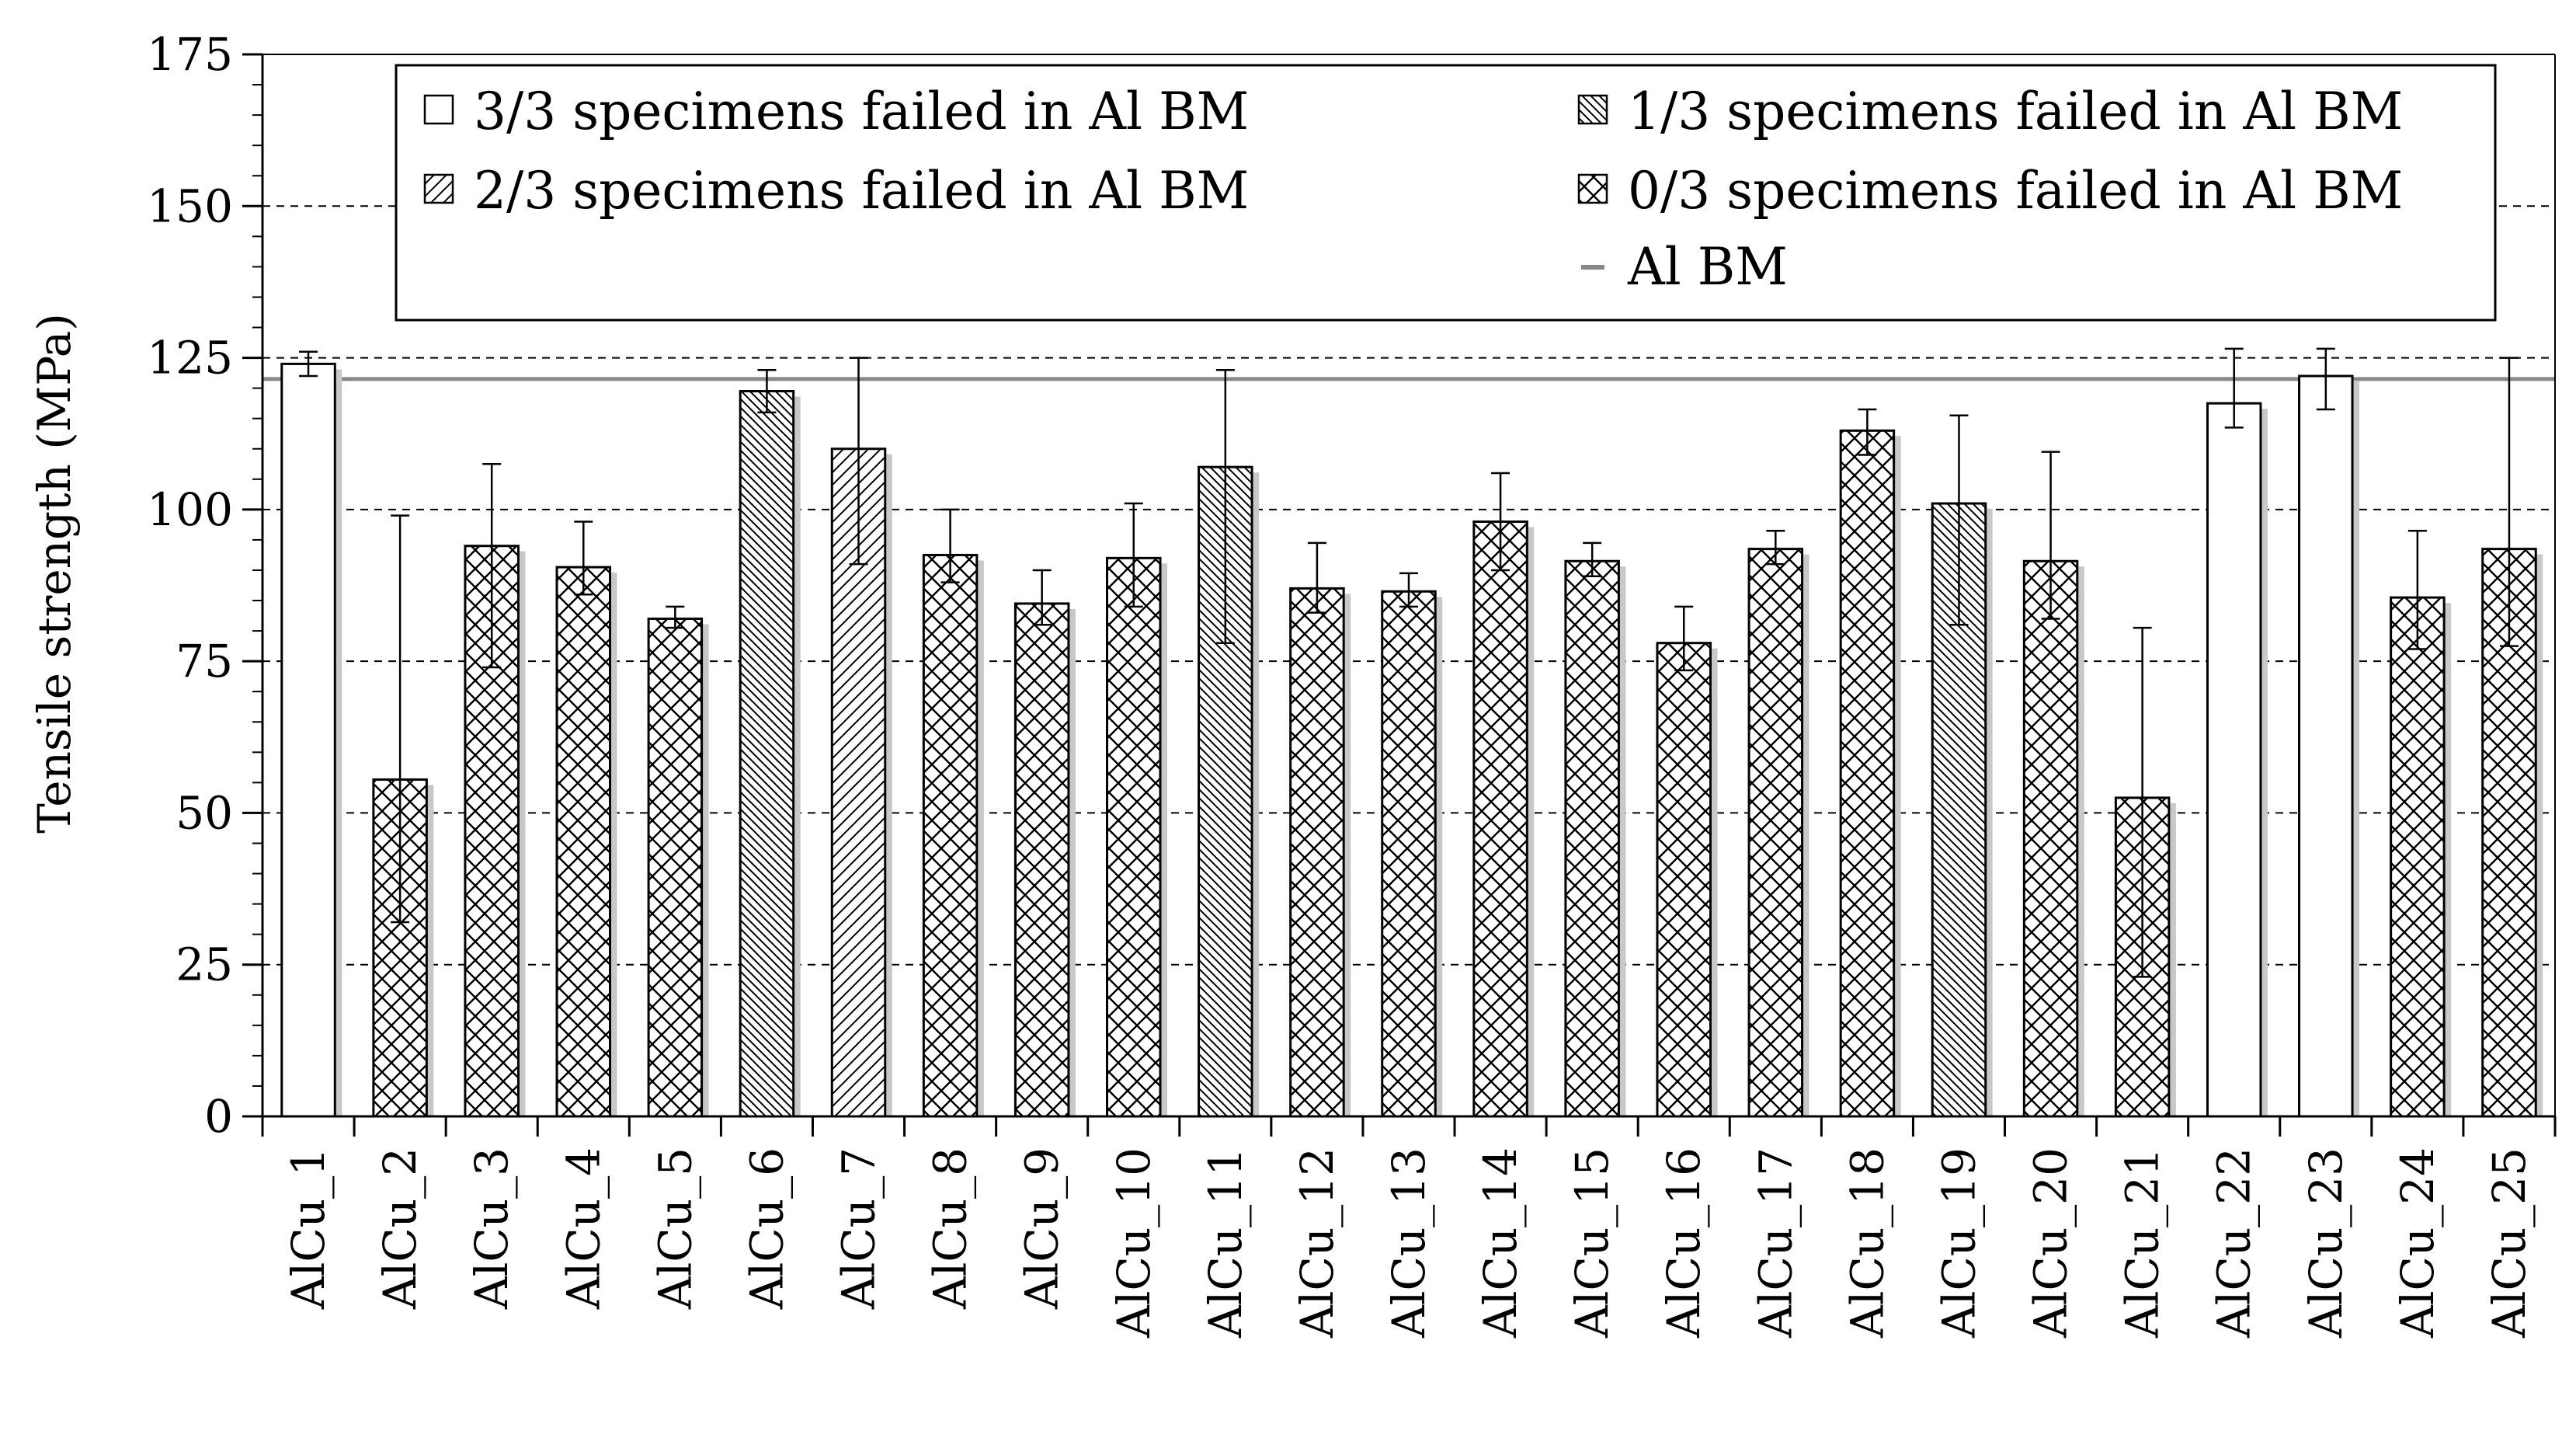  Describe the element at coordinates (1708, 267) in the screenshot. I see `legend-label-al-bm: Al BM` at that location.